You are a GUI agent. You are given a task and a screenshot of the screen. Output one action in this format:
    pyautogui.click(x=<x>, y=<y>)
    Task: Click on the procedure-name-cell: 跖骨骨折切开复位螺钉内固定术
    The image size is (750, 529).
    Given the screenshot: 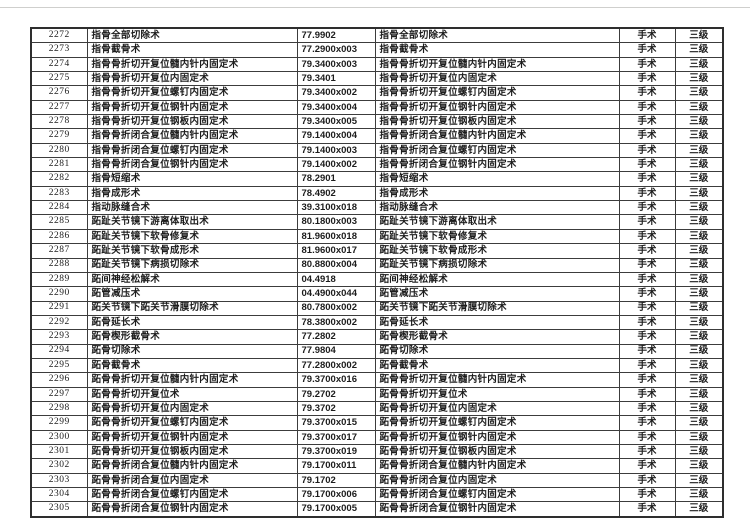 What is the action you would take?
    pyautogui.click(x=192, y=423)
    